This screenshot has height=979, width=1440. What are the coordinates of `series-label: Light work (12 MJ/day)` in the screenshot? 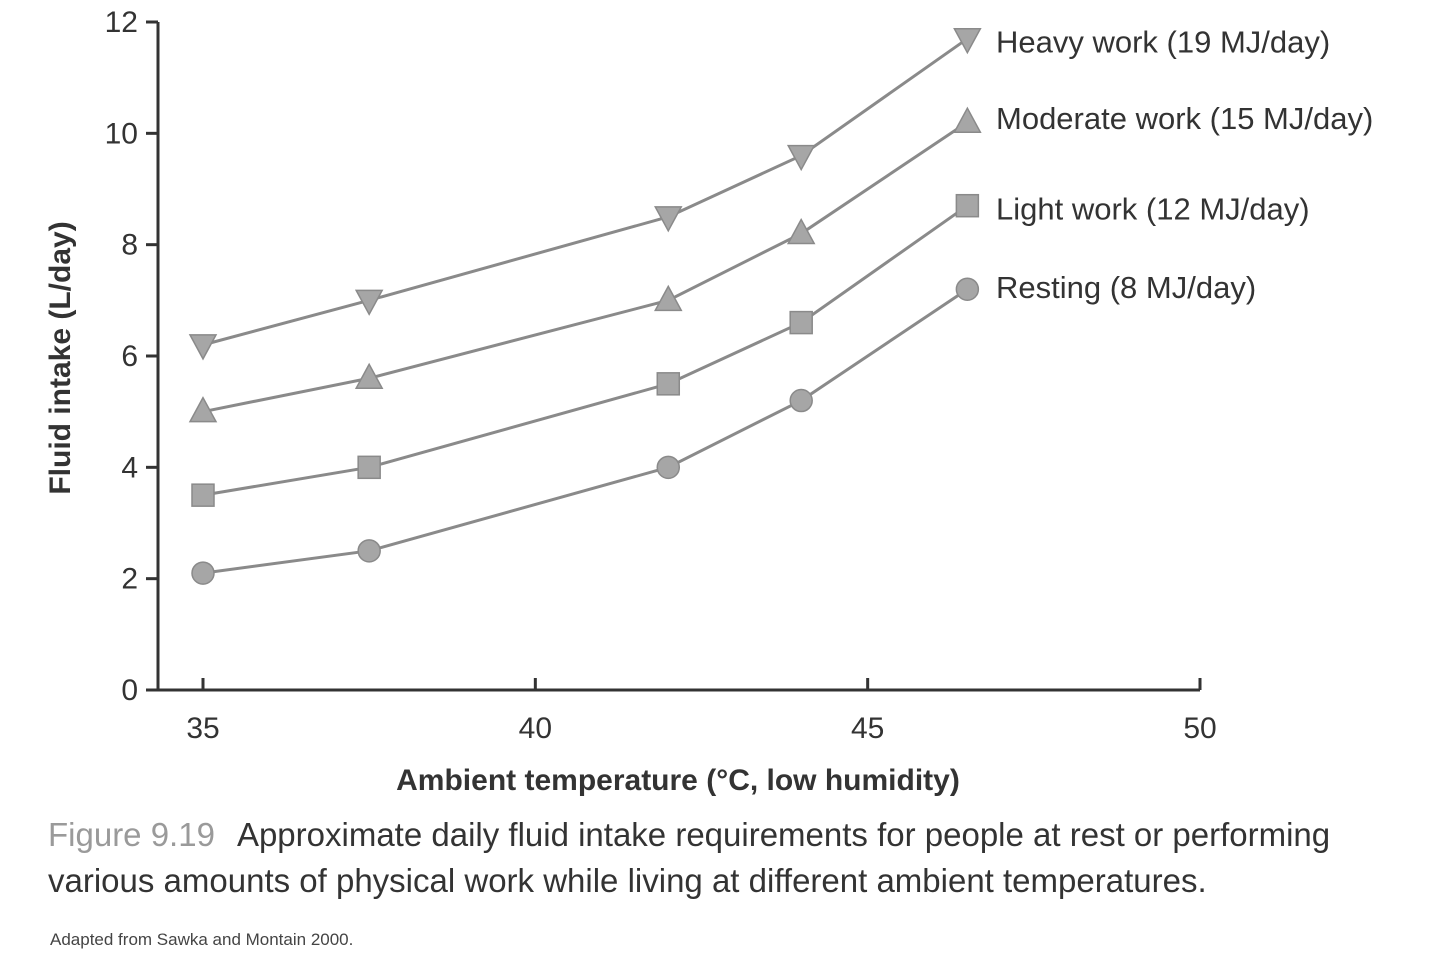 It's located at (1153, 209).